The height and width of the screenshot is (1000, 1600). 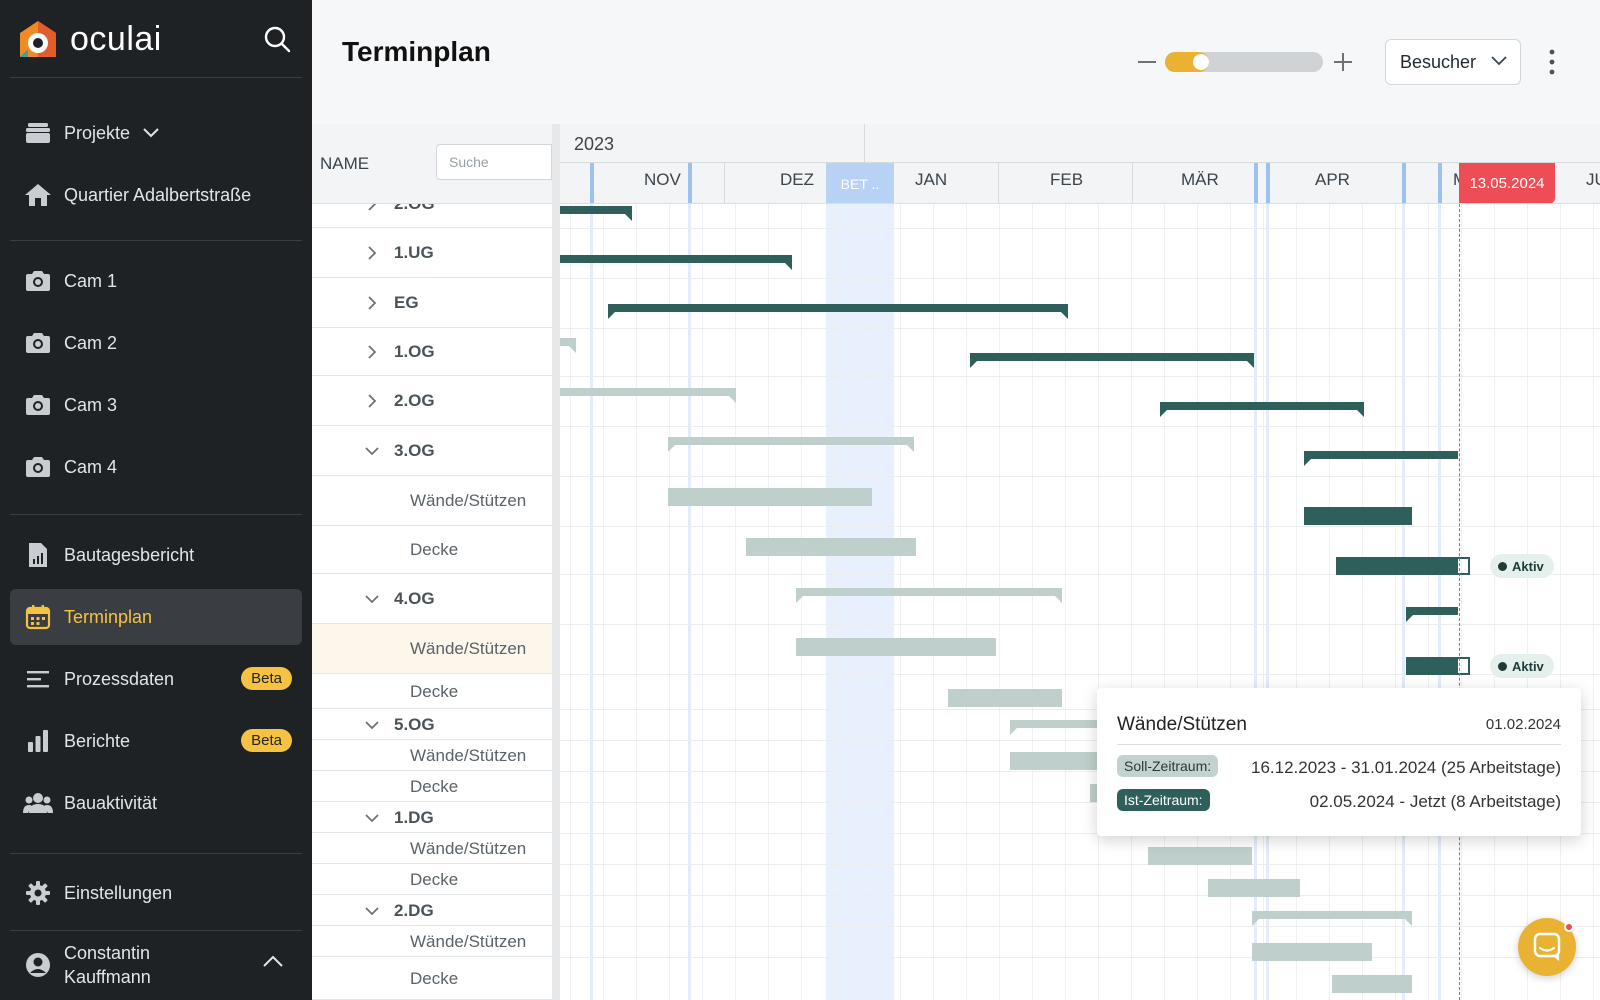 I want to click on zoom-slider-handle, so click(x=1201, y=62).